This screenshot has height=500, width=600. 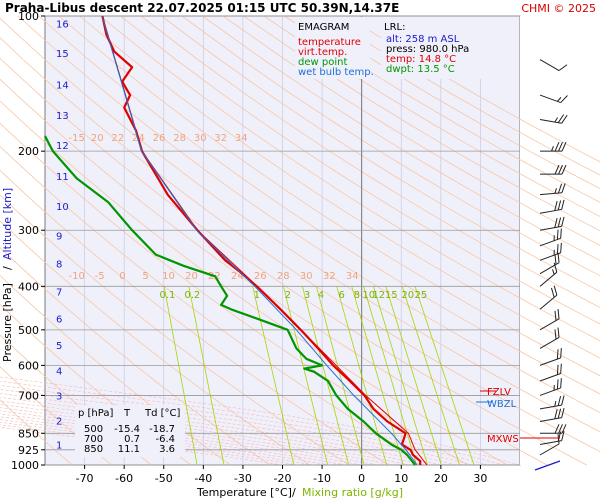 What do you see at coordinates (421, 295) in the screenshot?
I see `mixing-ratio-label: 25` at bounding box center [421, 295].